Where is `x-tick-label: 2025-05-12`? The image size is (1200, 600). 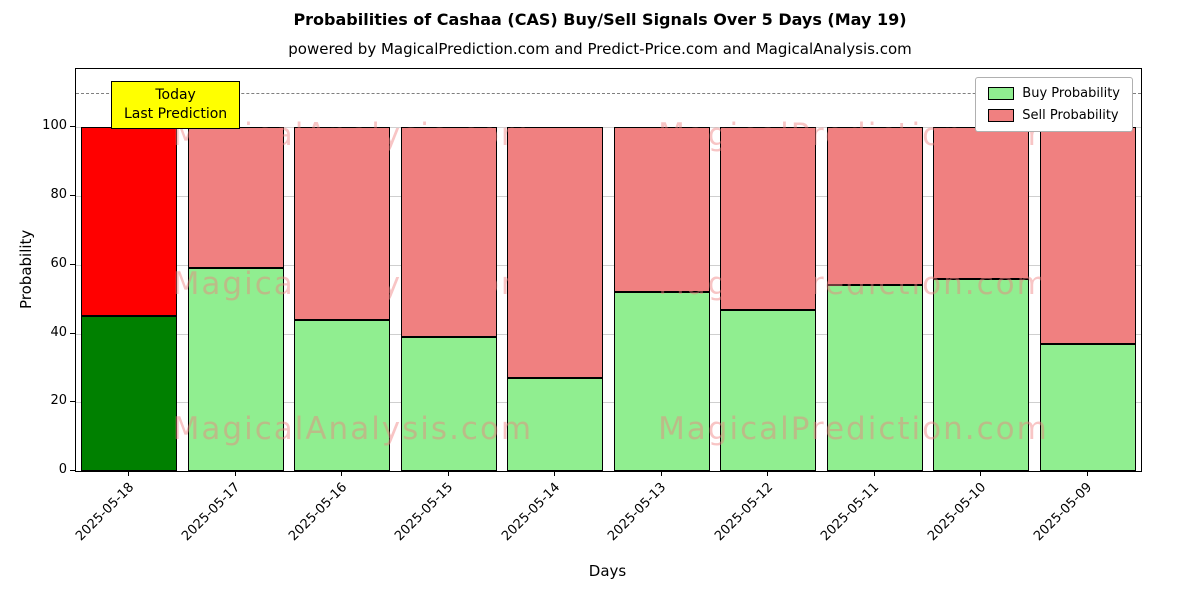 x-tick-label: 2025-05-12 is located at coordinates (743, 512).